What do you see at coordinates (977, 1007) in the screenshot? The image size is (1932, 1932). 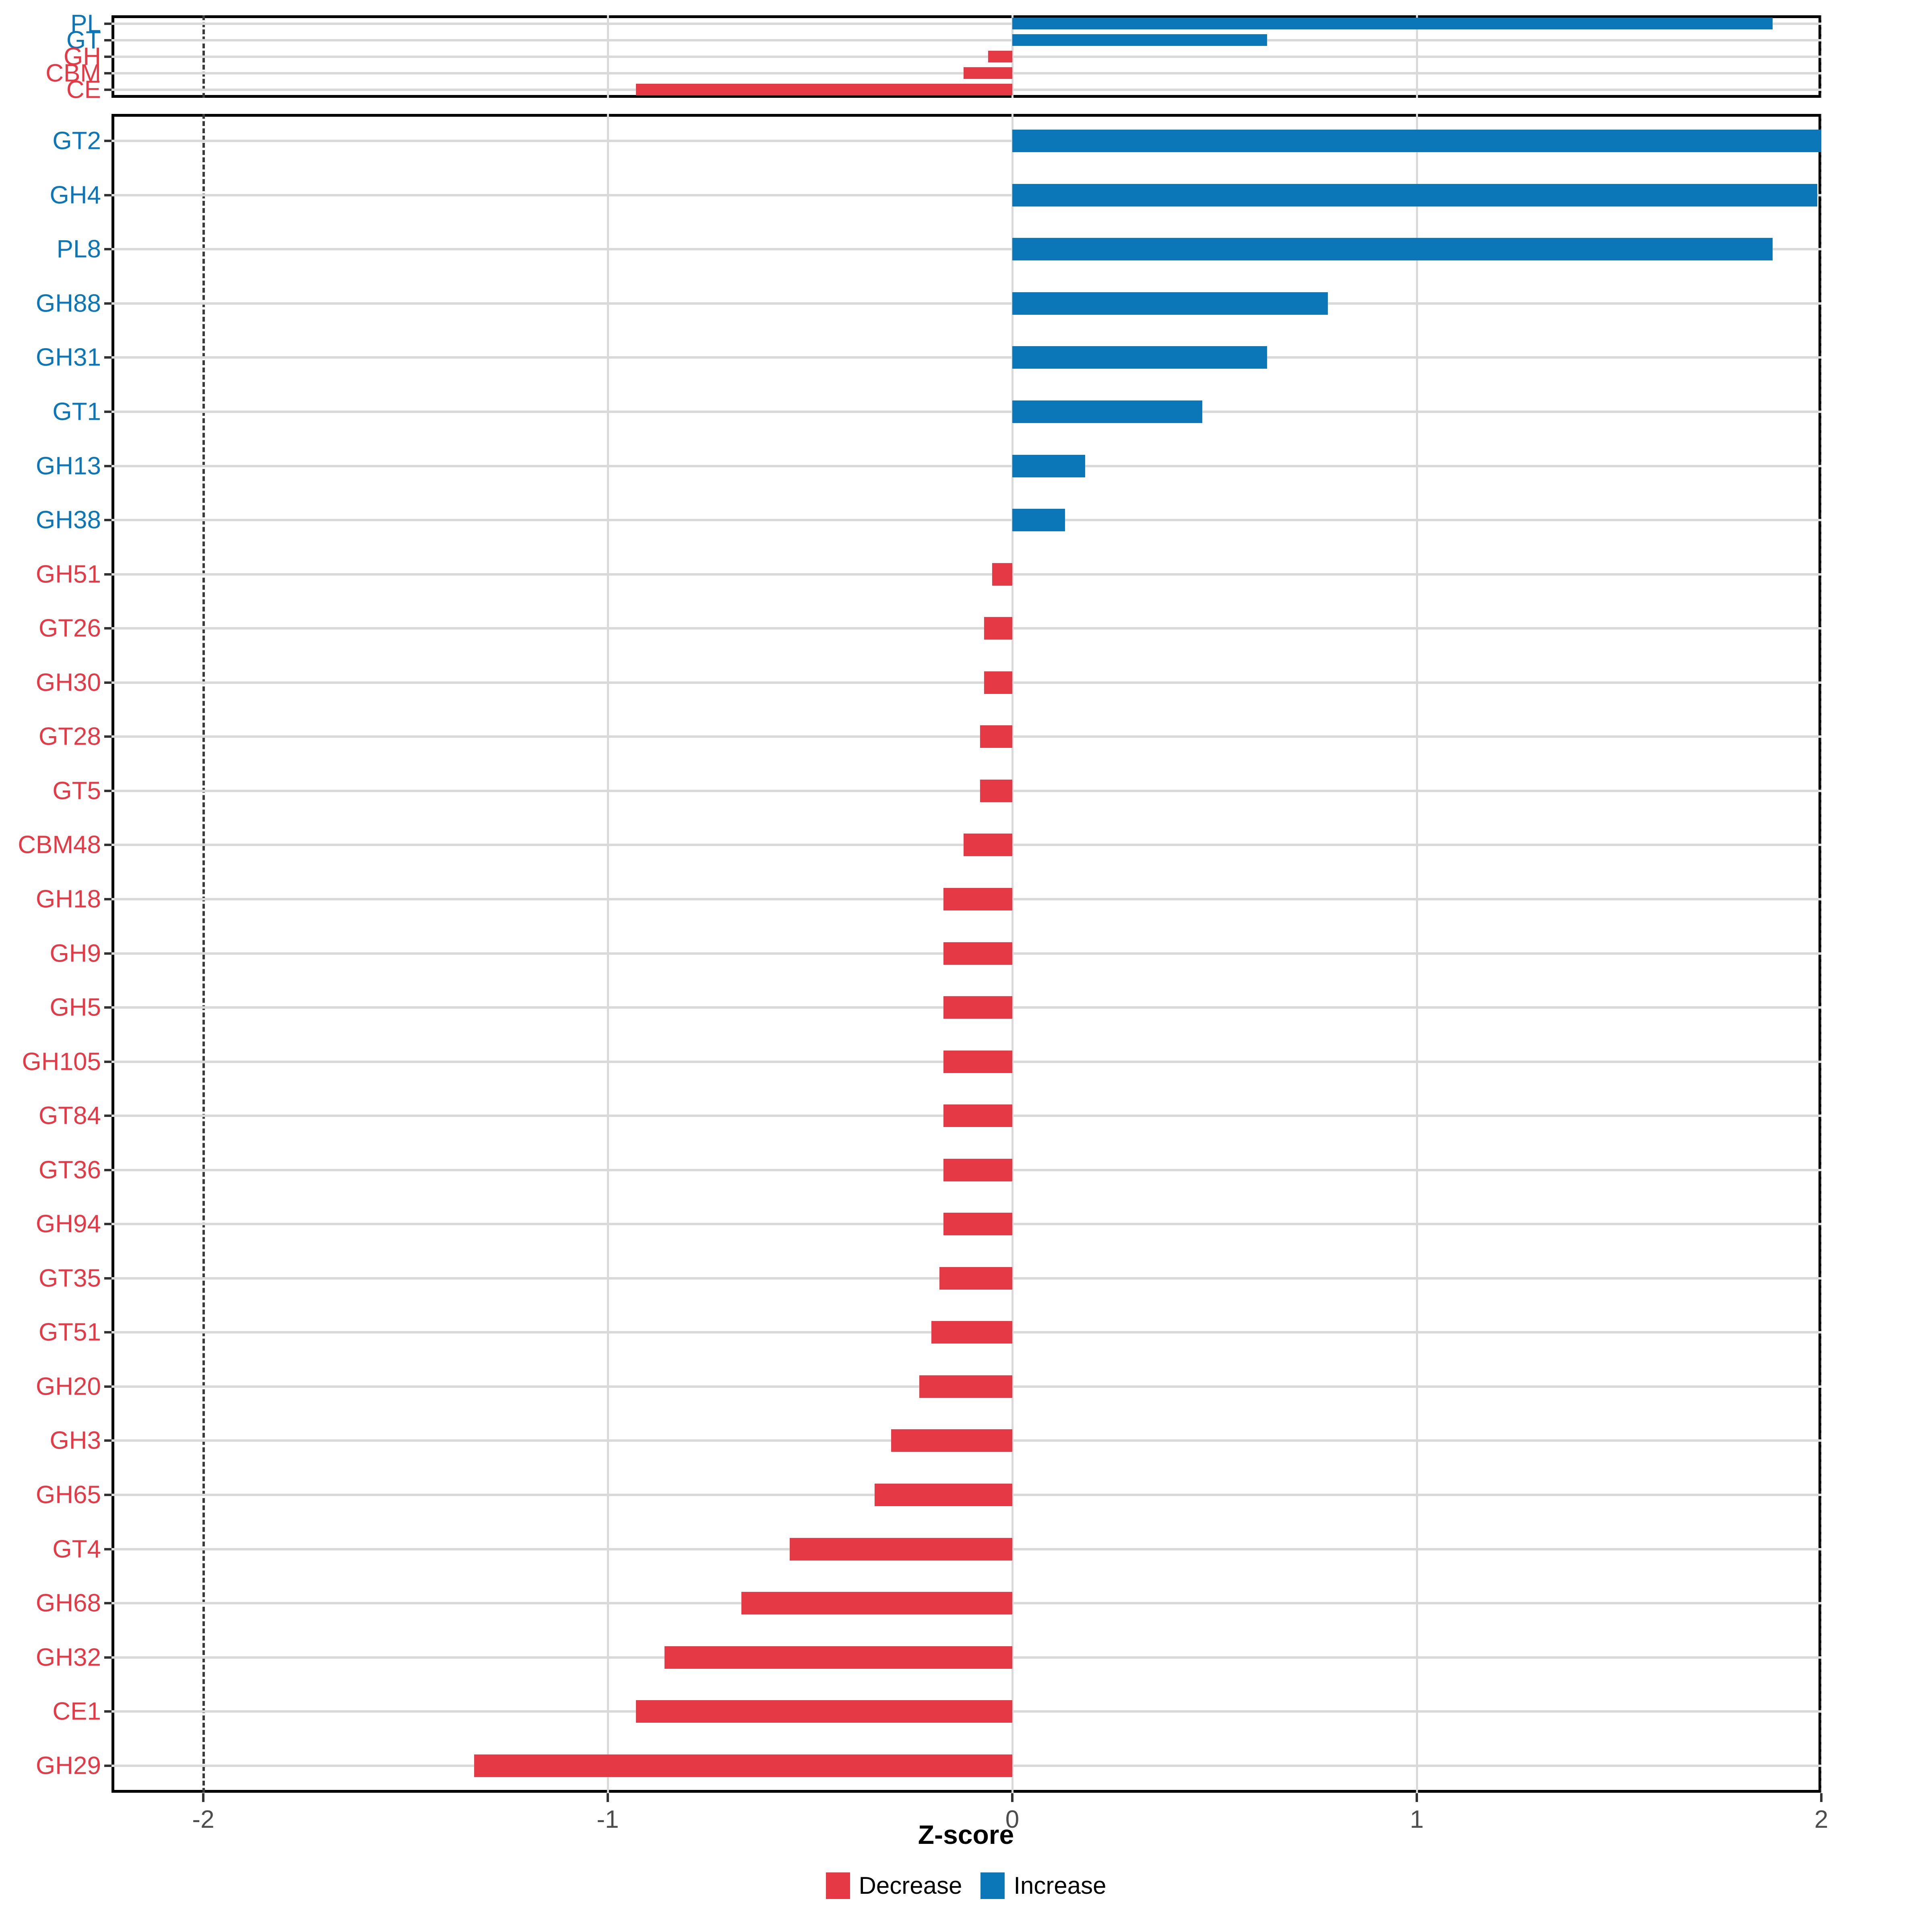 I see `bar-gh5` at bounding box center [977, 1007].